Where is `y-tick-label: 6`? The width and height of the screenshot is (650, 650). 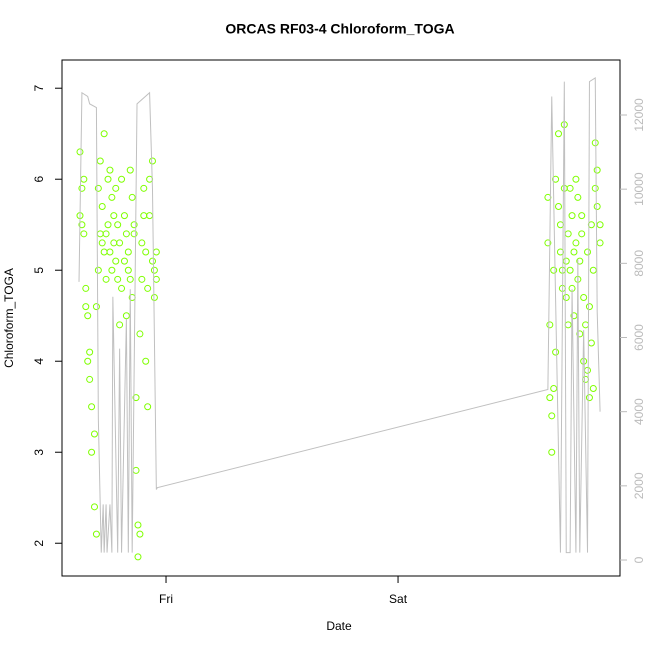
y-tick-label: 6 is located at coordinates (39, 179).